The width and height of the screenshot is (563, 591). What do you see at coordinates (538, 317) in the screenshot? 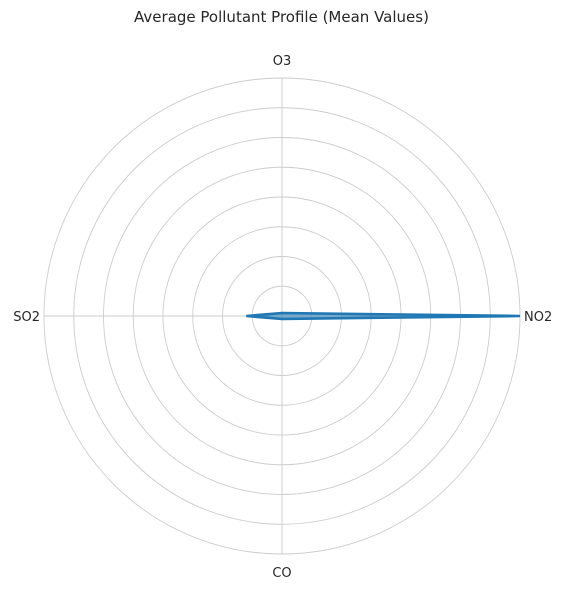
I see `axis-label-no2: NO2` at bounding box center [538, 317].